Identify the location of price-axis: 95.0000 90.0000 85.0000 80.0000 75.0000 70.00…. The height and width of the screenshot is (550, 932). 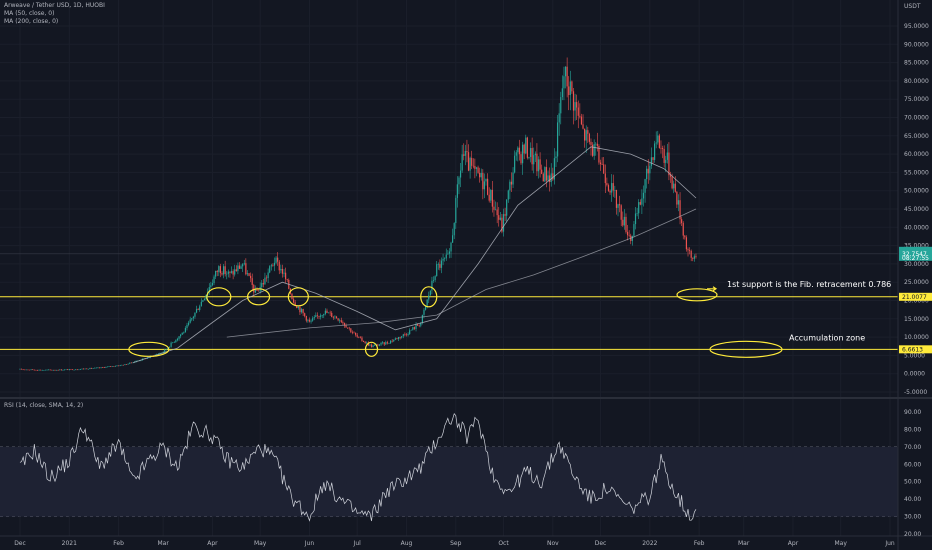
(916, 209).